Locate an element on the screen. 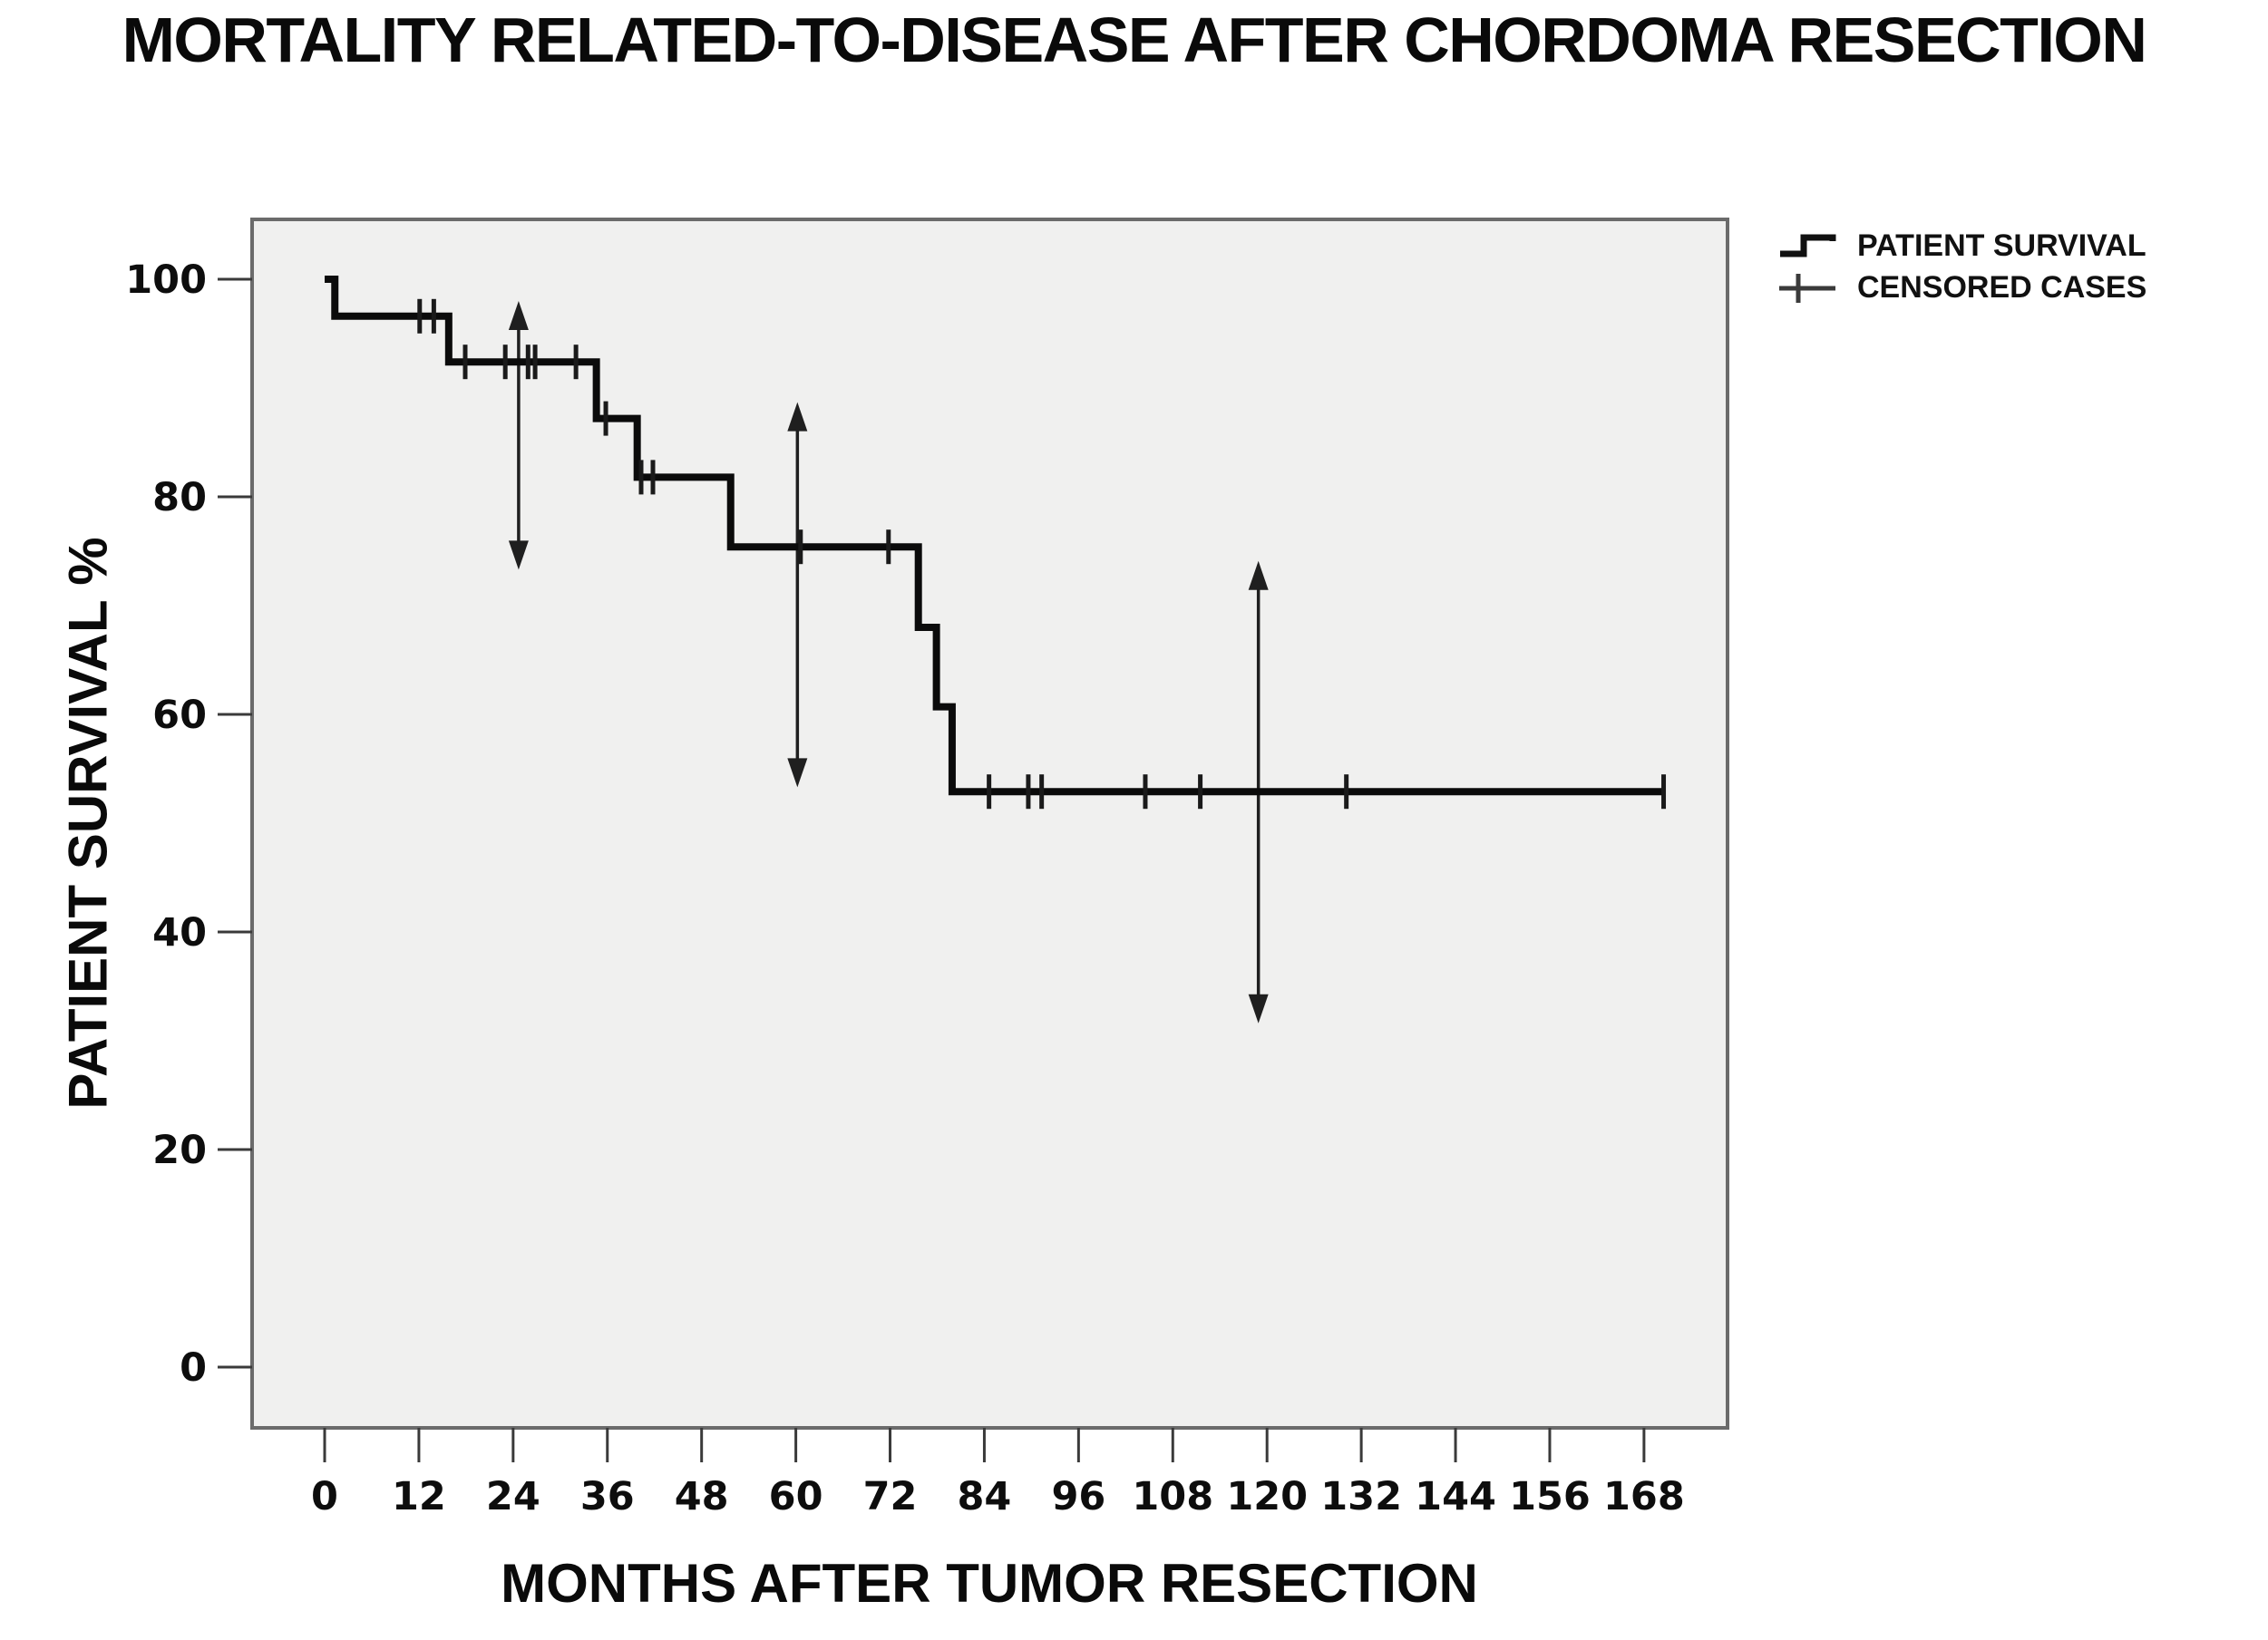  step-line-icon is located at coordinates (1808, 245).